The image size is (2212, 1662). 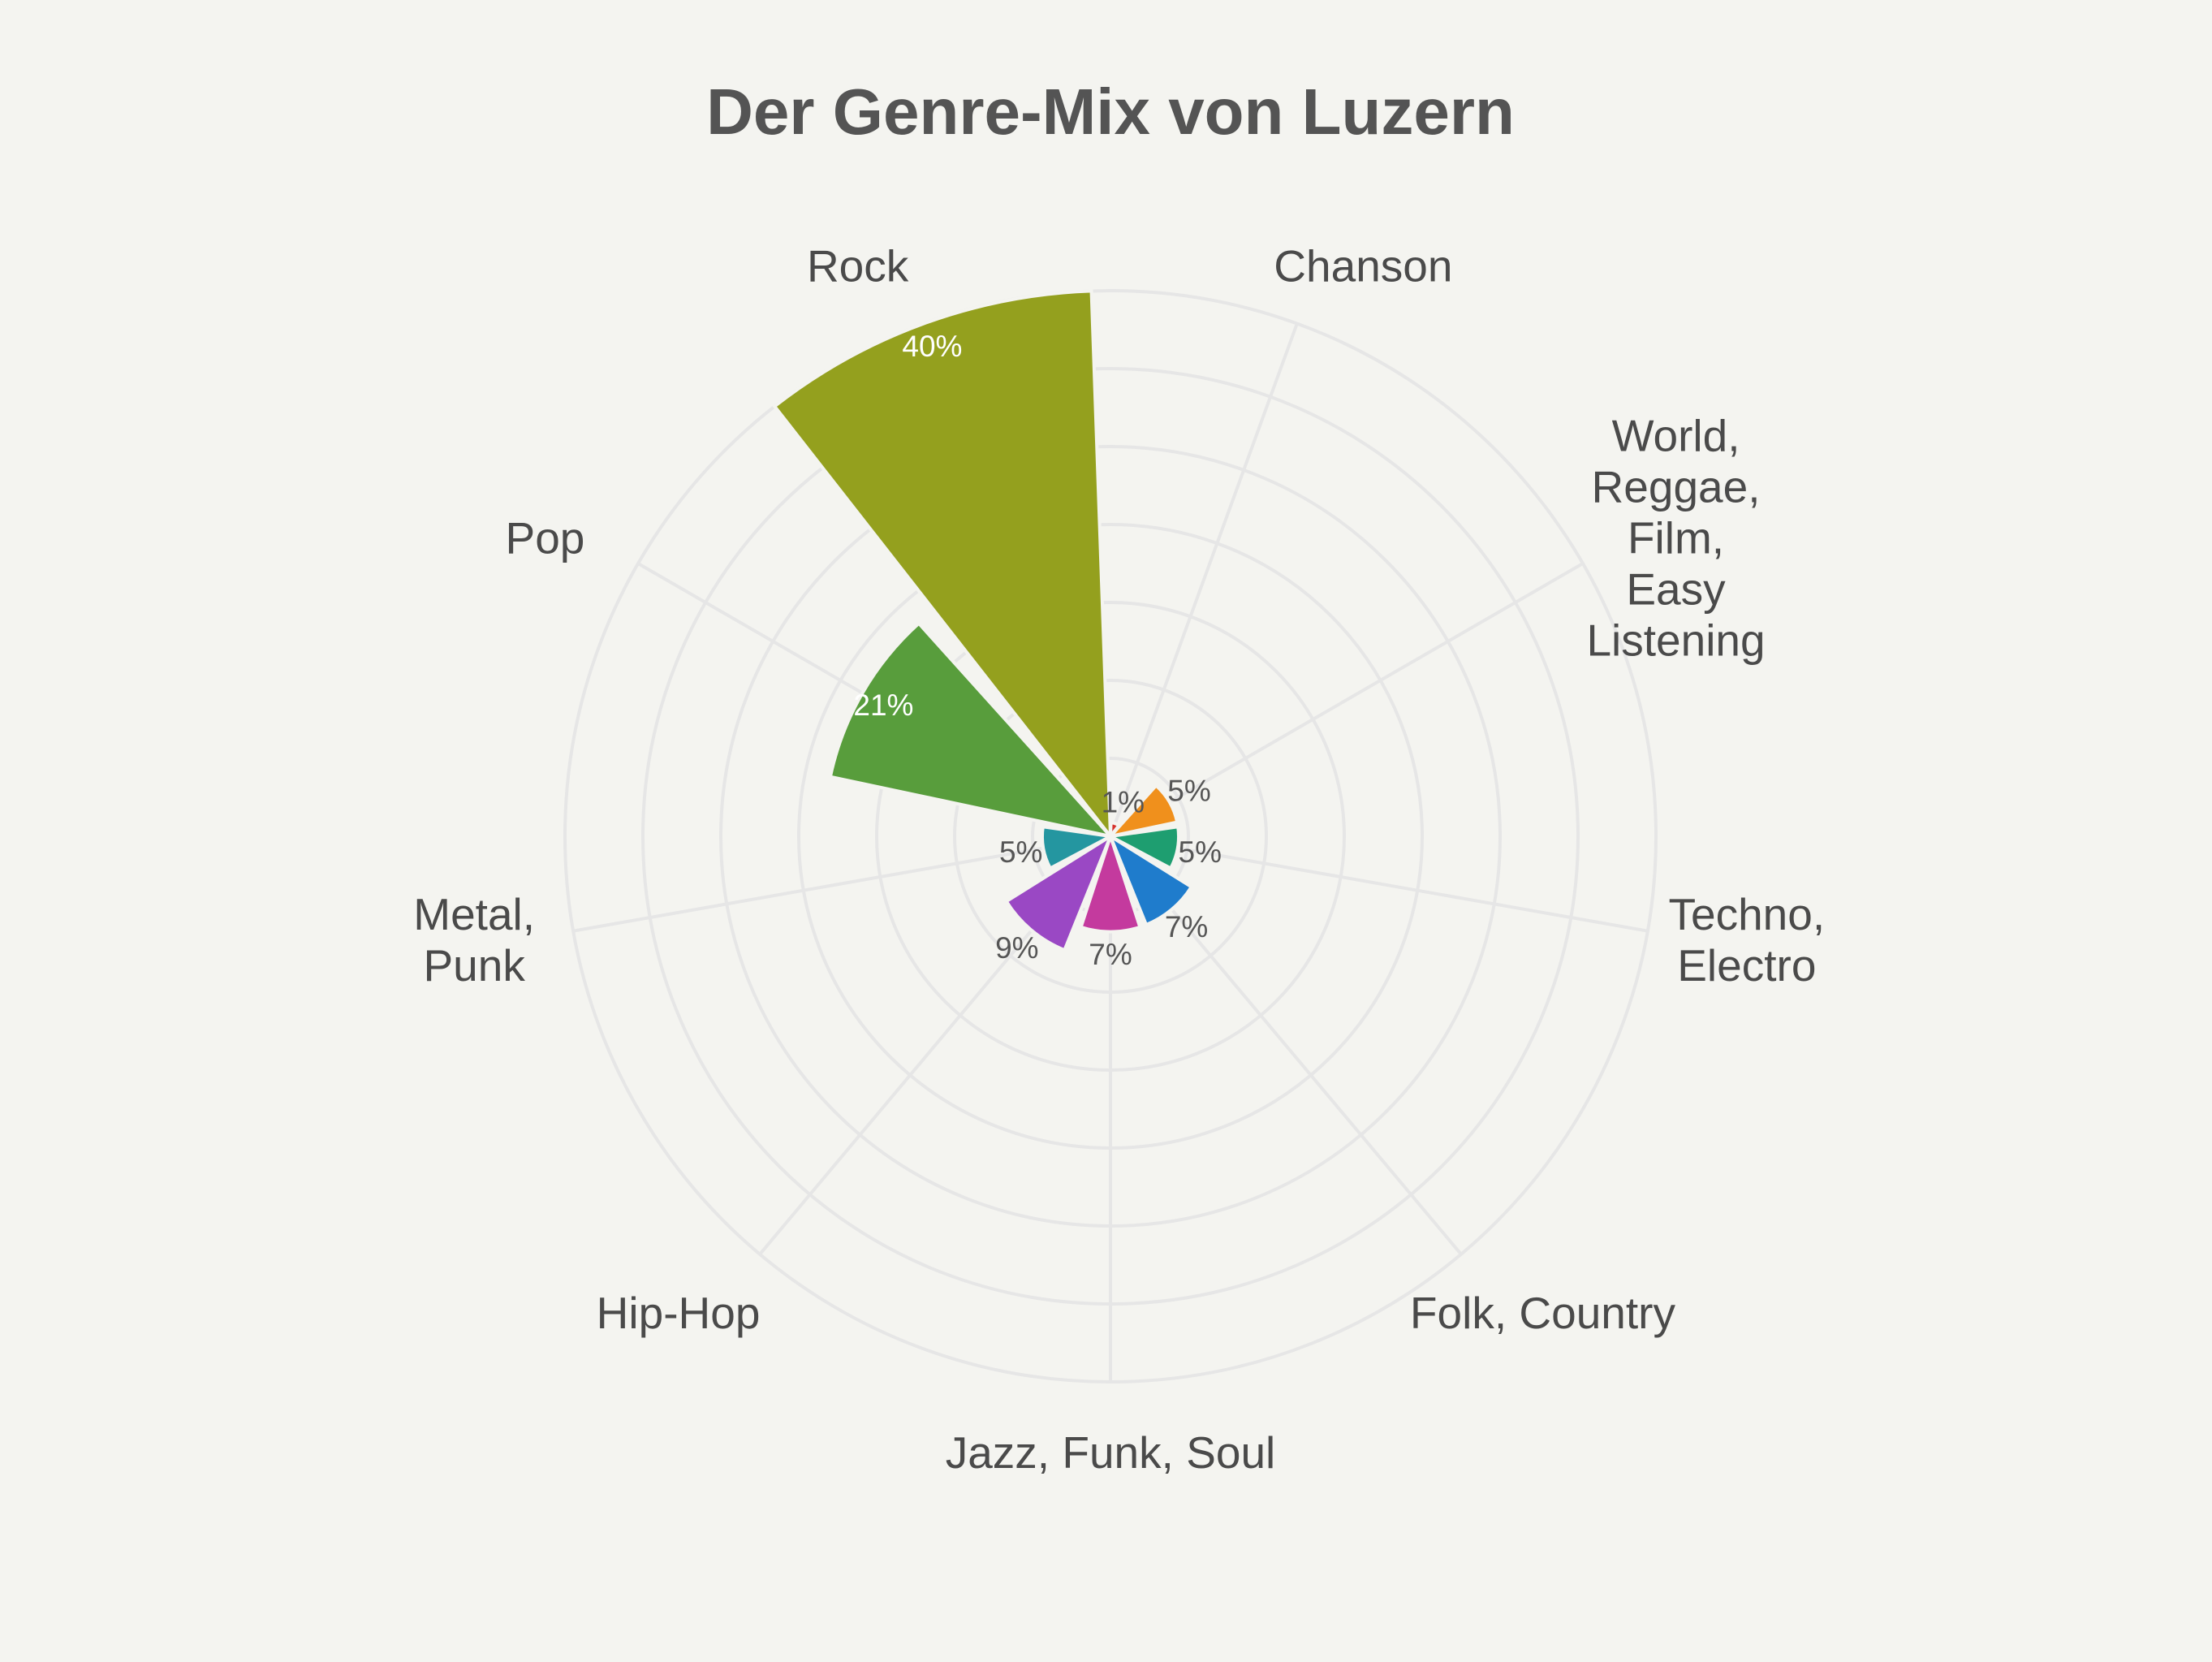 I want to click on bar-folk-country, so click(x=1150, y=880).